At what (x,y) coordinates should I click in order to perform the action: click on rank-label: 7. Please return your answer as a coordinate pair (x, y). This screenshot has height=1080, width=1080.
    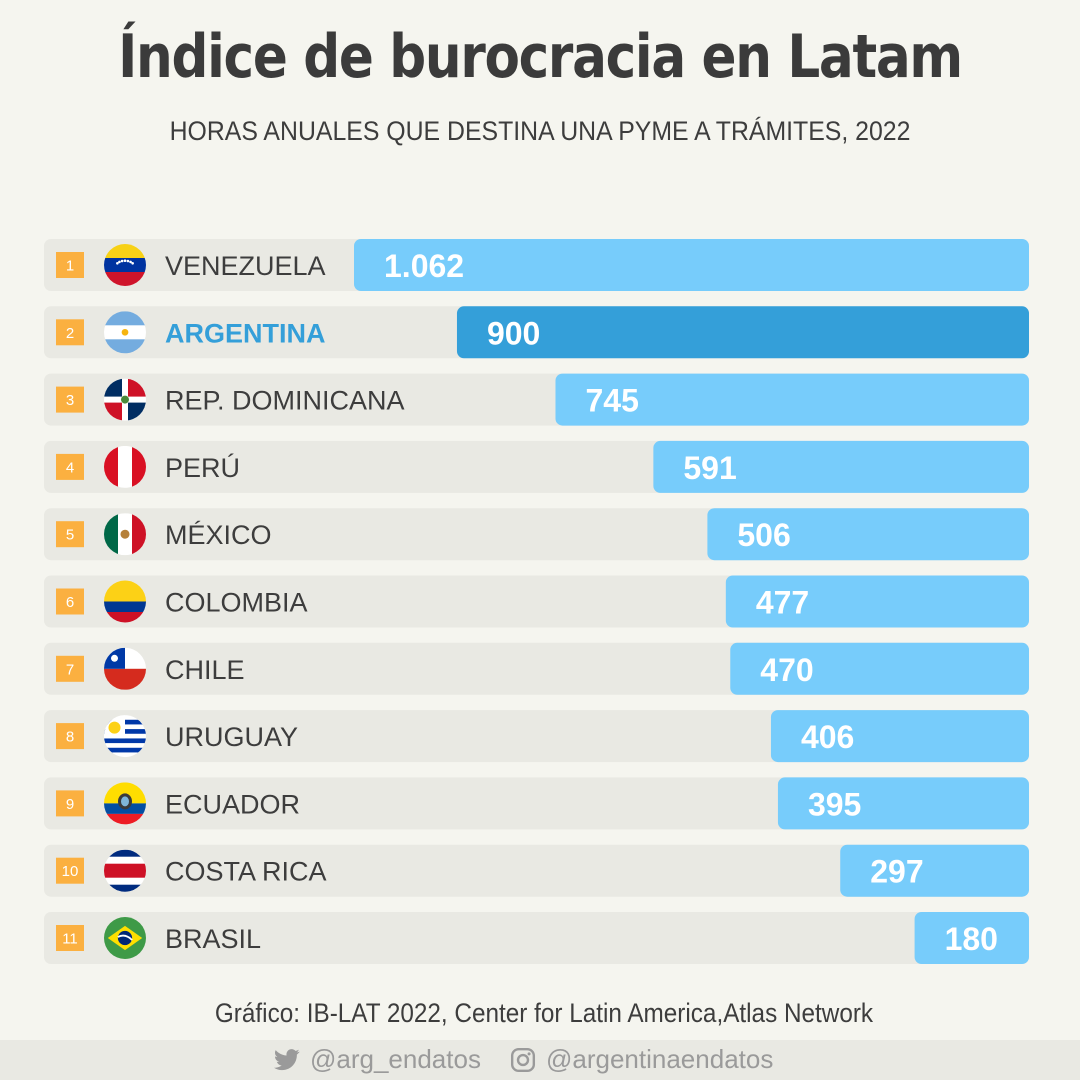
    Looking at the image, I should click on (70, 669).